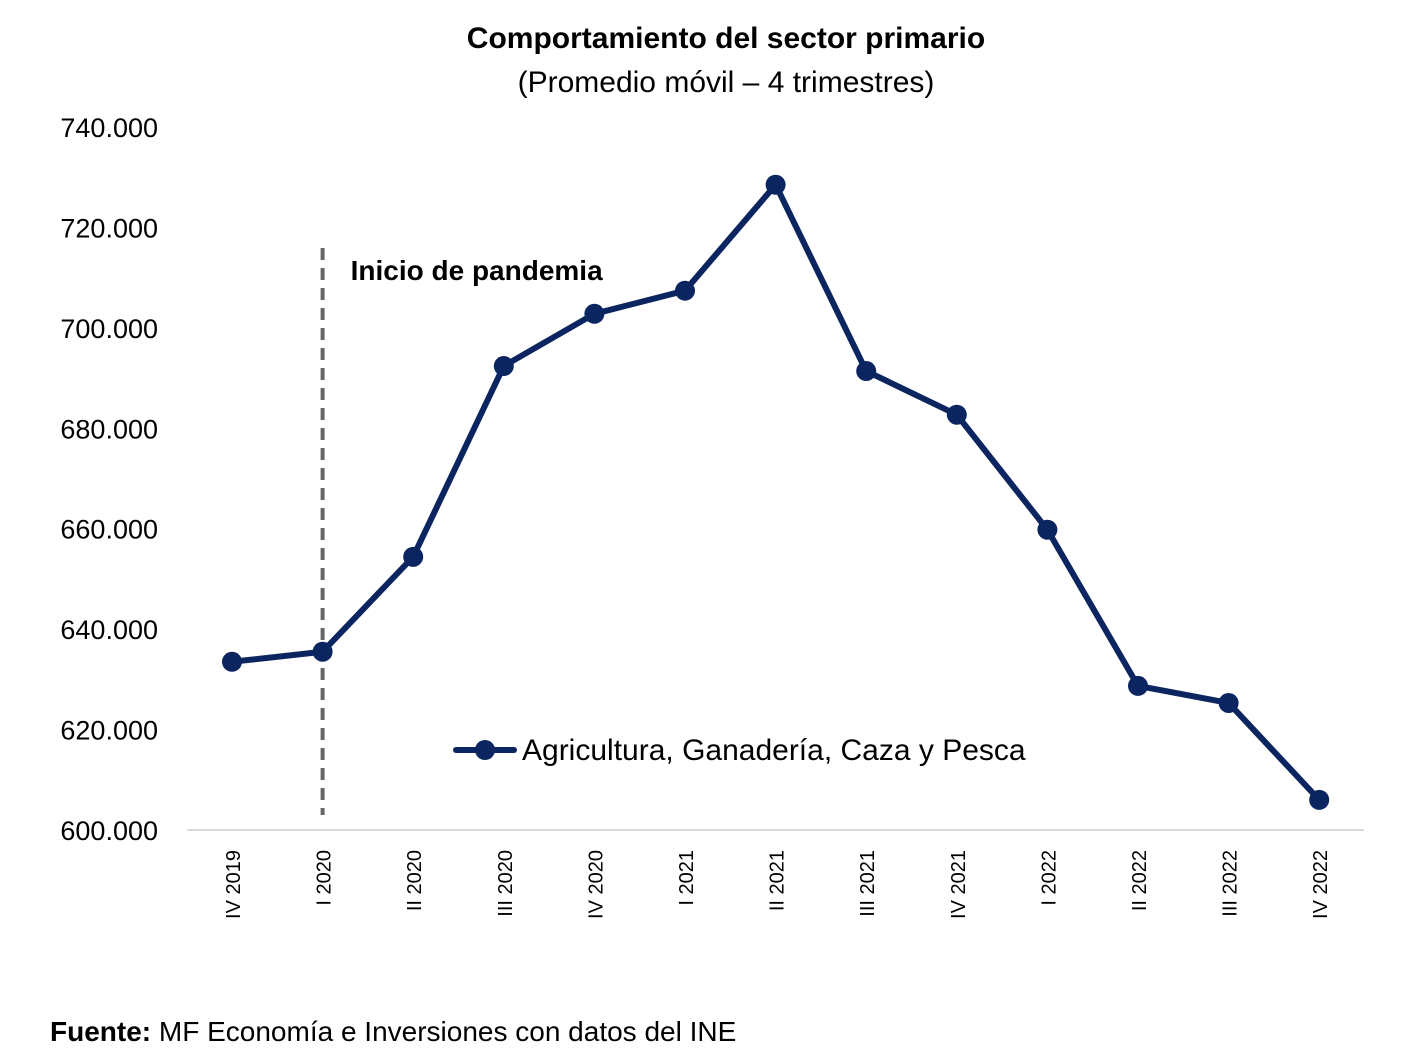  I want to click on x-tick-label: IV 2019, so click(234, 884).